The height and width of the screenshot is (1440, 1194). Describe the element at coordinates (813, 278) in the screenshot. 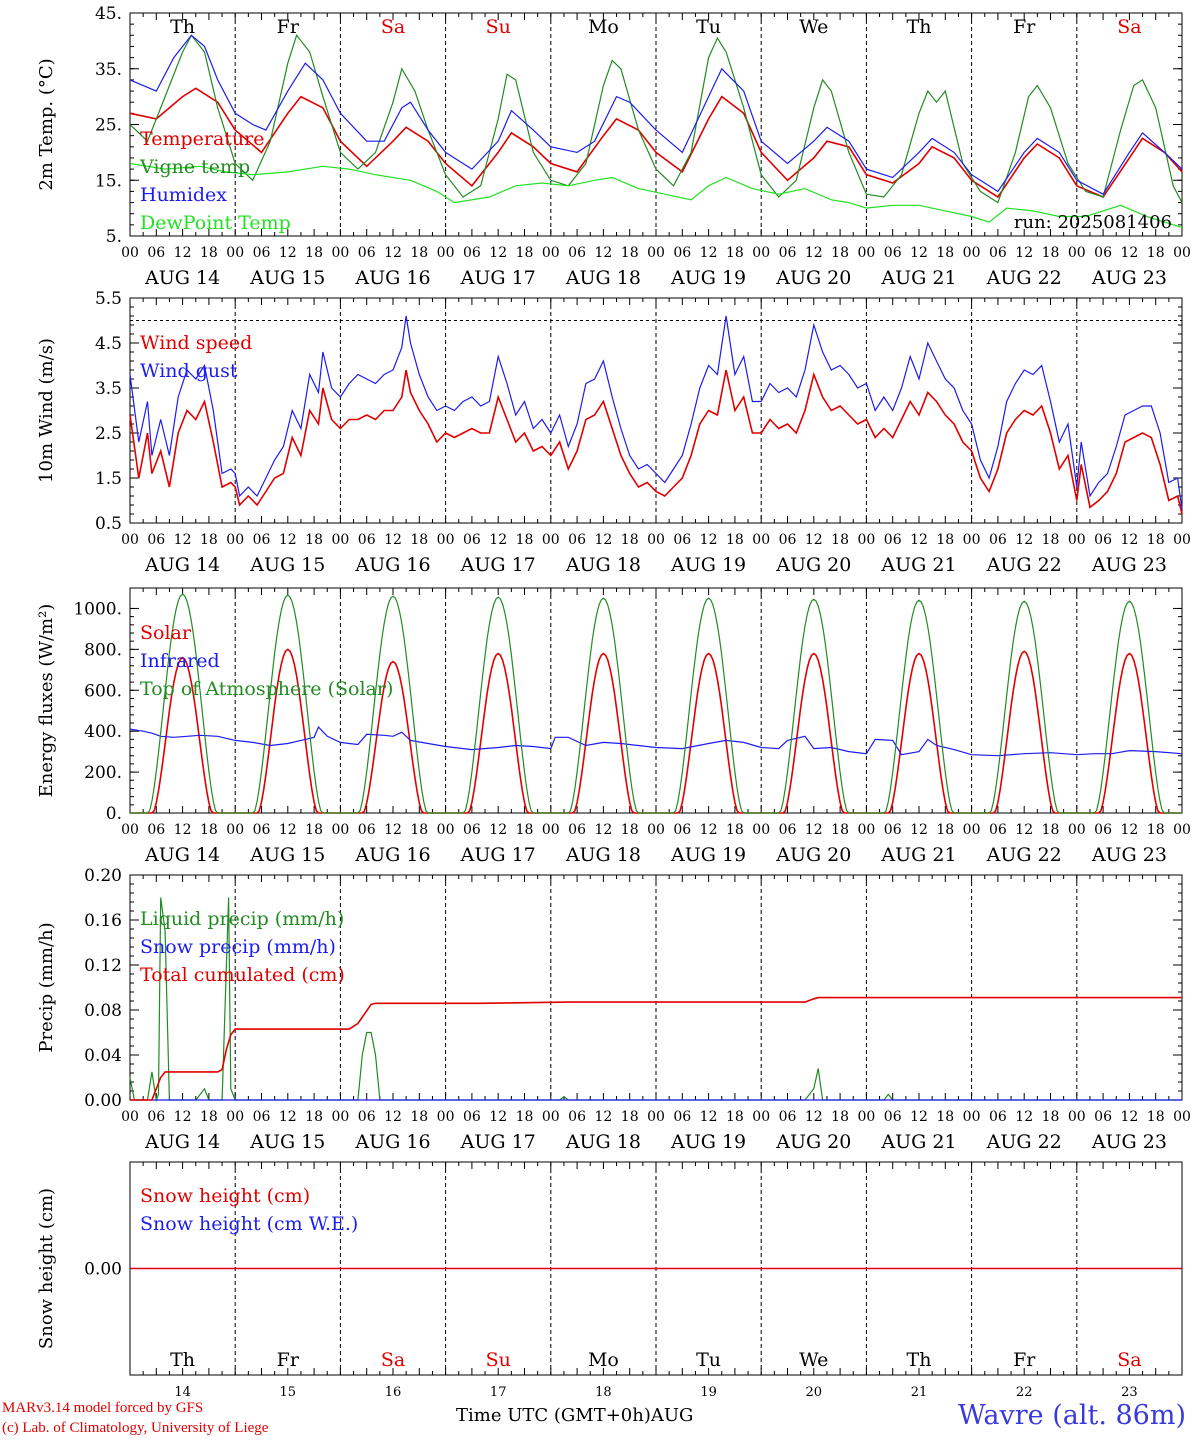

I see `date-label: AUG 20` at that location.